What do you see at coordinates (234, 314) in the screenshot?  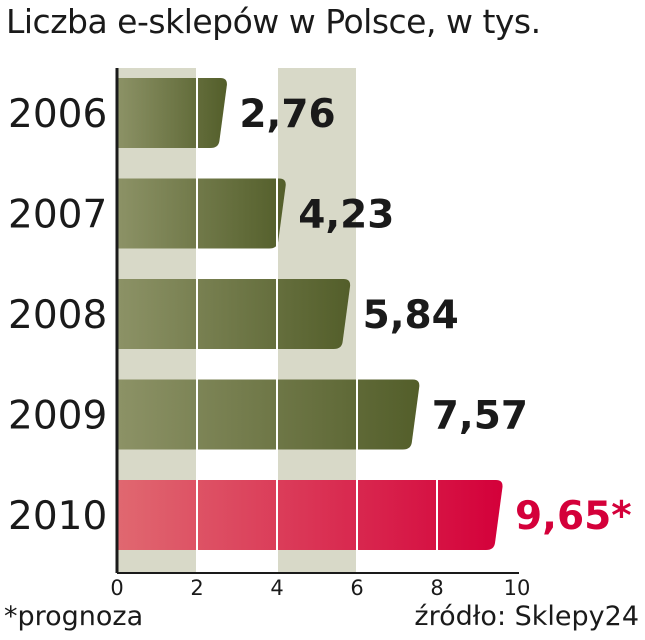 I see `bar-2008` at bounding box center [234, 314].